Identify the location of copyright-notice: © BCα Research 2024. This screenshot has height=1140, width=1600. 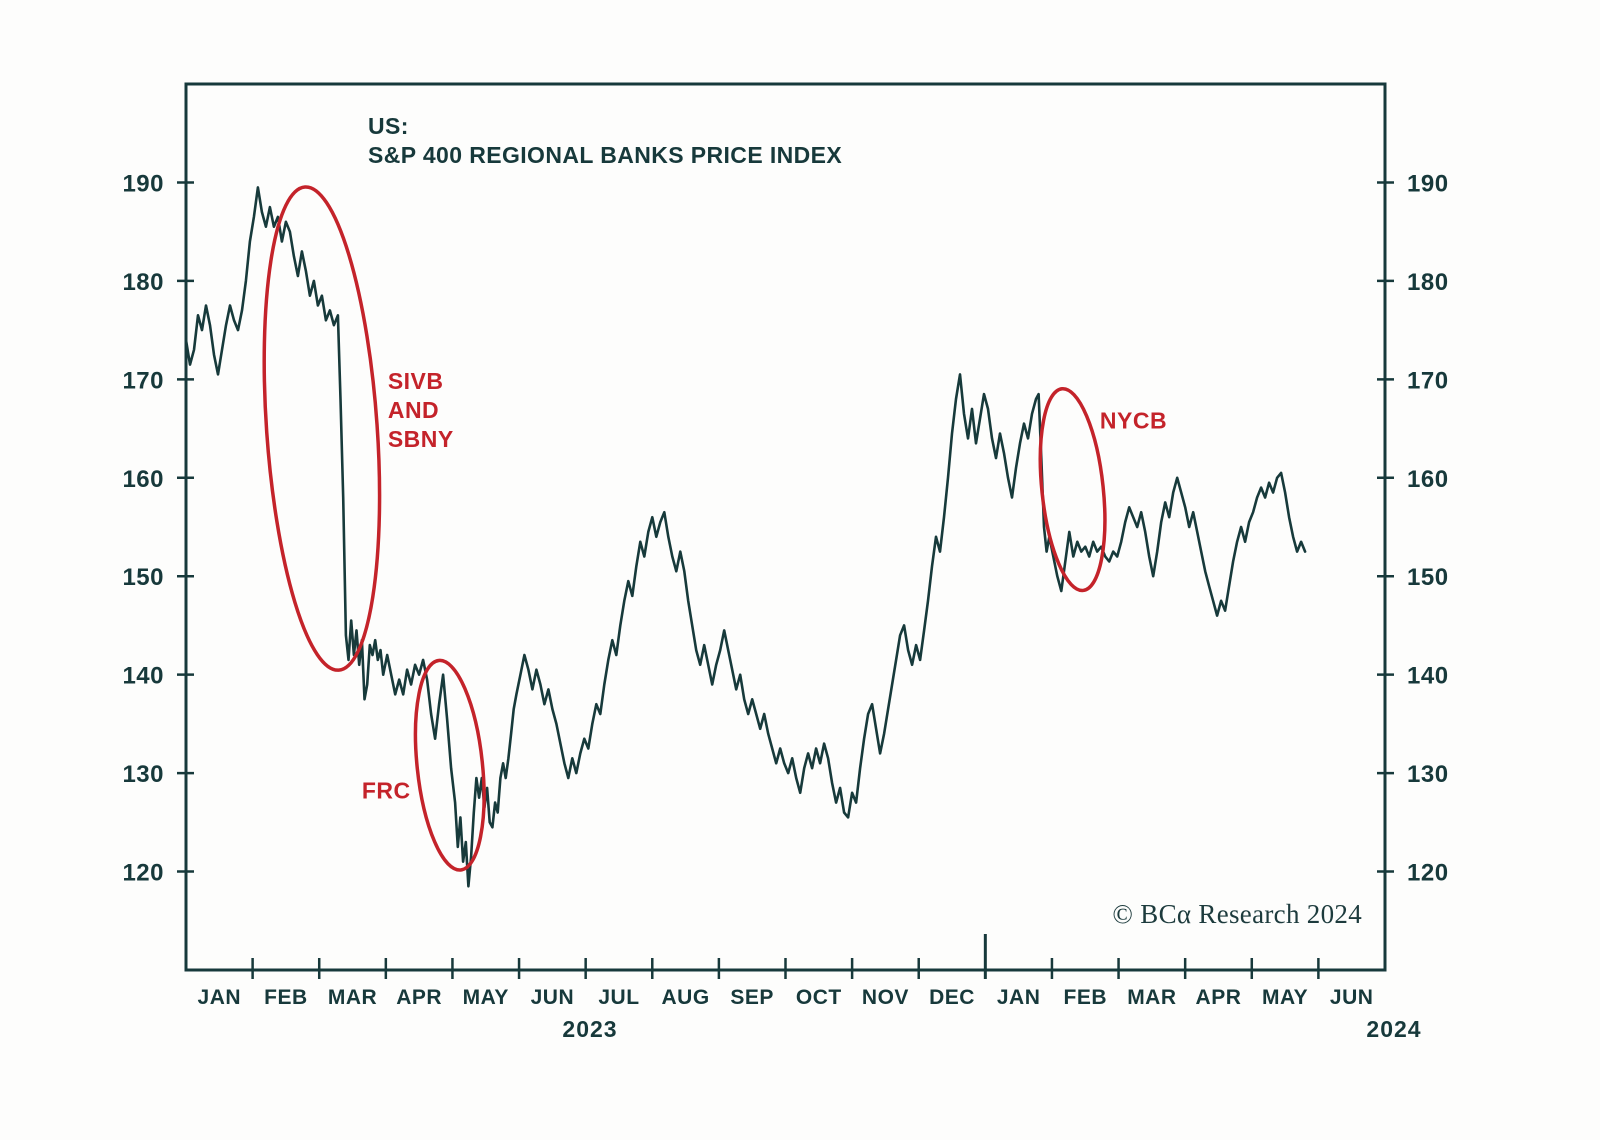
(1237, 914).